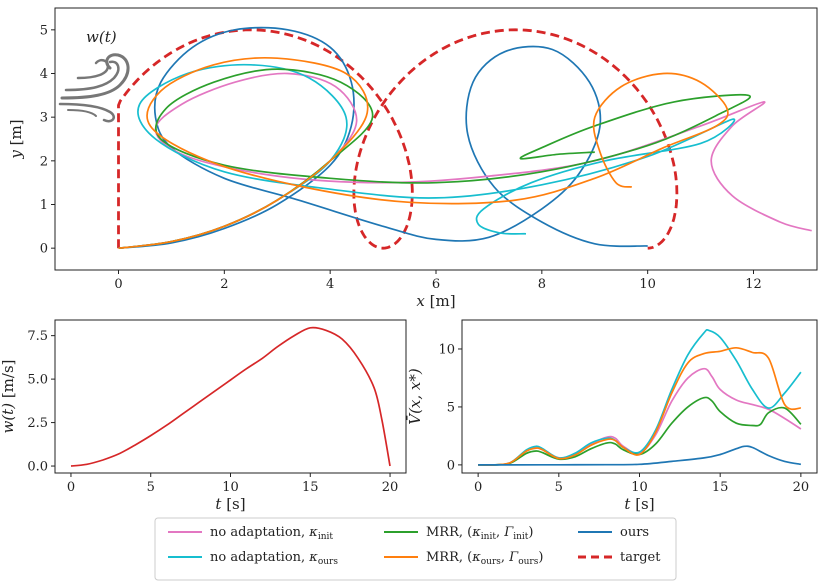 Image resolution: width=830 pixels, height=587 pixels. What do you see at coordinates (94, 88) in the screenshot?
I see `wind-icon` at bounding box center [94, 88].